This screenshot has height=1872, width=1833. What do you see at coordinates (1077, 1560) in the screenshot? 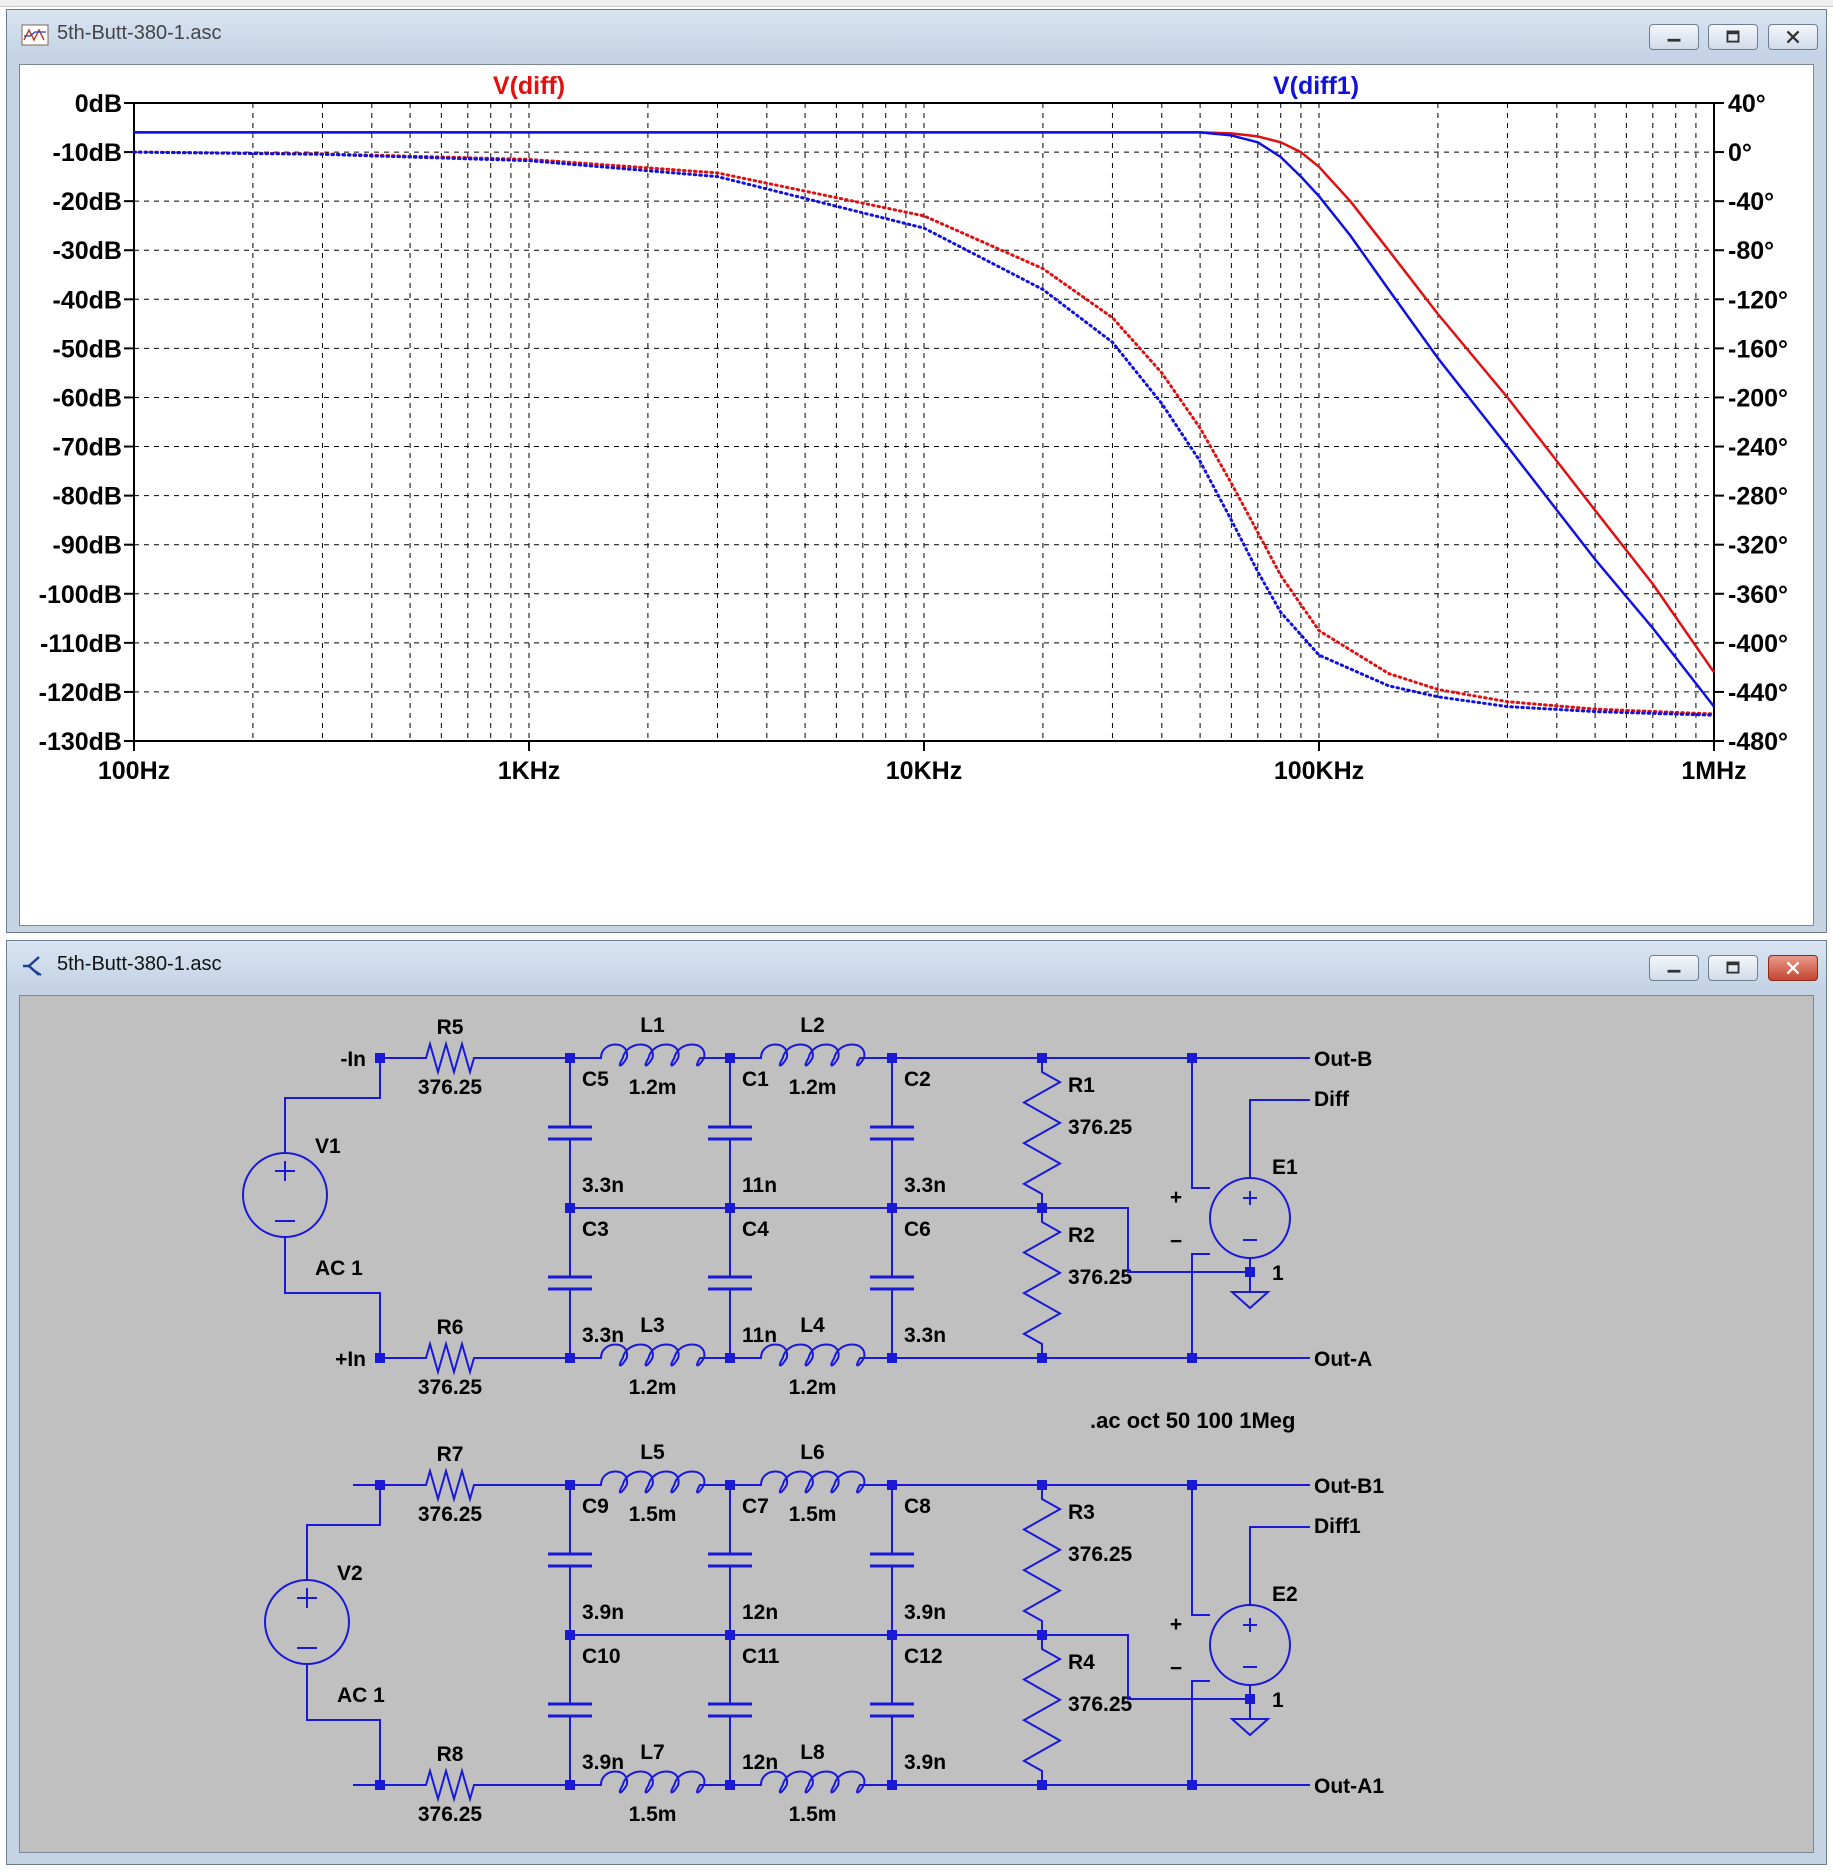
I see `resistor-r3: R3 376.25` at bounding box center [1077, 1560].